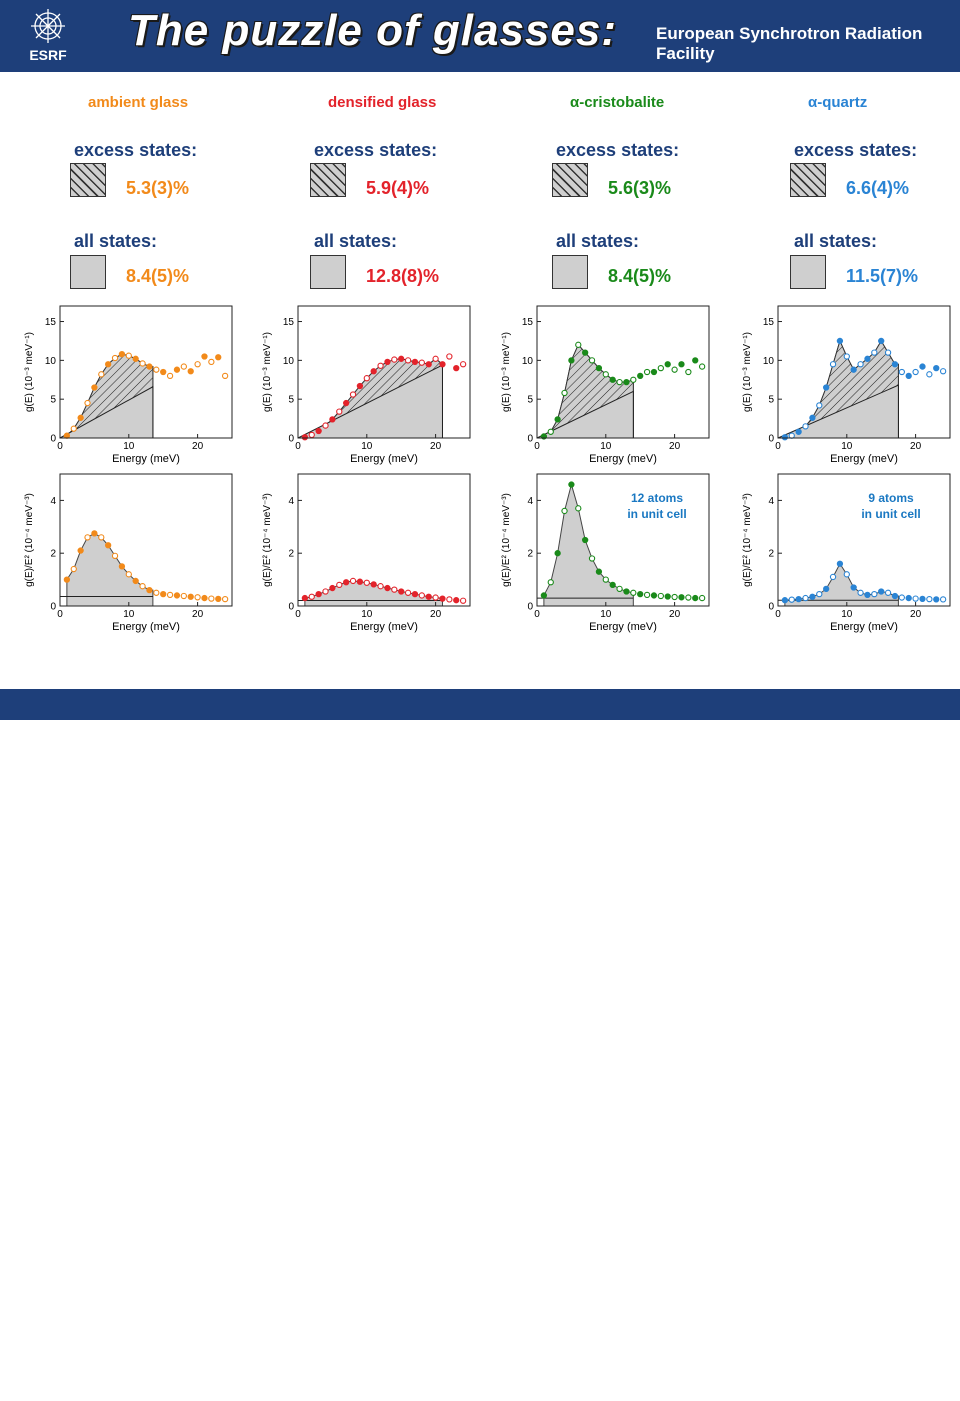 The height and width of the screenshot is (1401, 960). What do you see at coordinates (769, 361) in the screenshot?
I see `y-tick-label: 10` at bounding box center [769, 361].